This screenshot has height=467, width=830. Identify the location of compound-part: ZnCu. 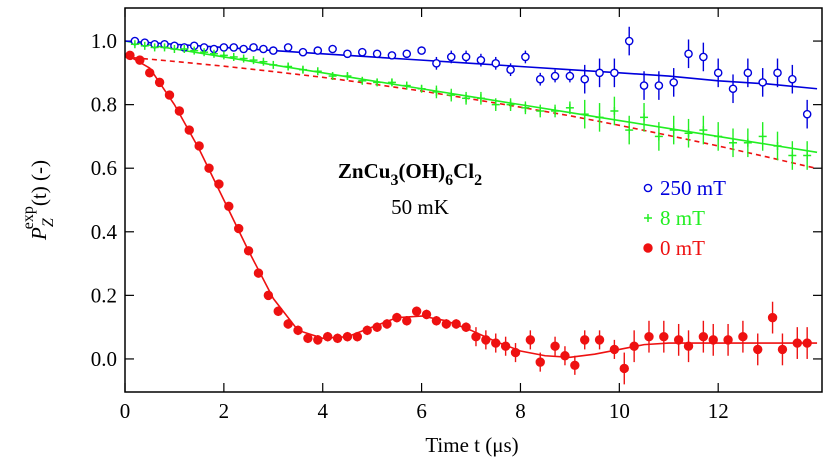
(364, 171).